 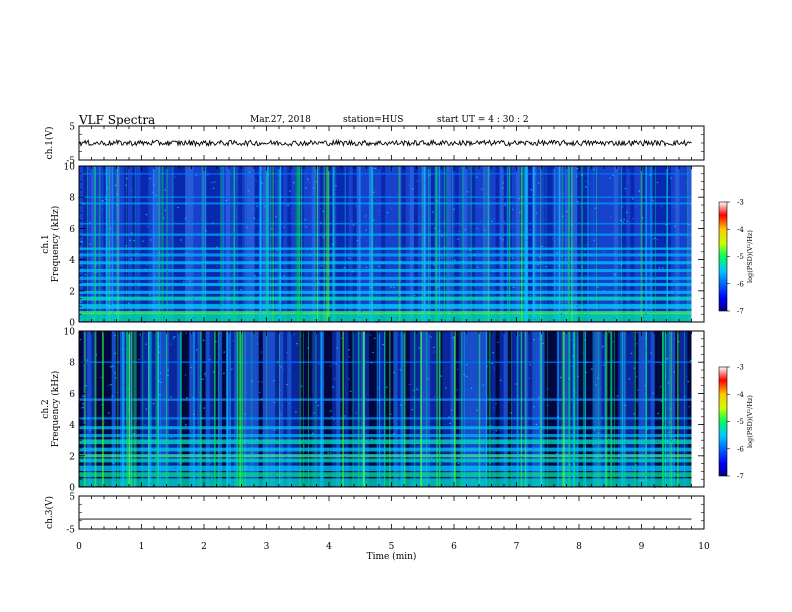 What do you see at coordinates (70, 531) in the screenshot?
I see `y-tick-label: -5` at bounding box center [70, 531].